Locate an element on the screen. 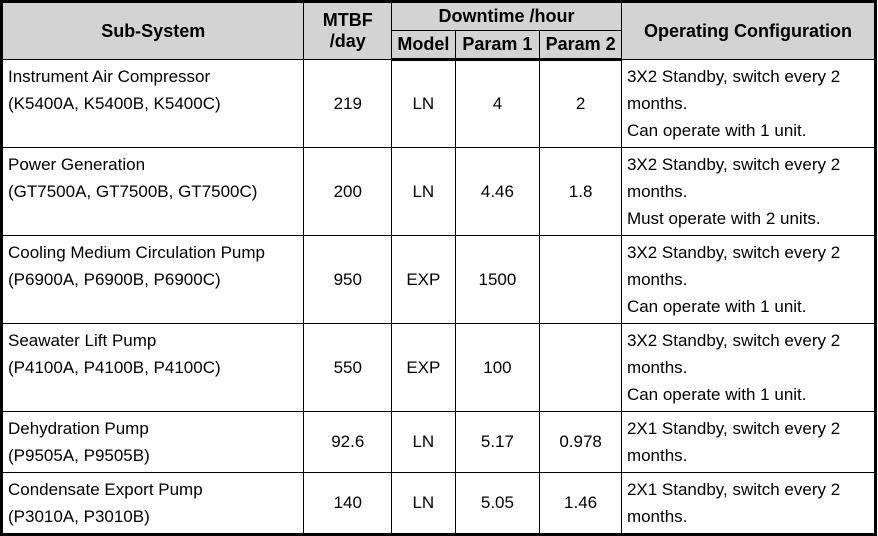 The height and width of the screenshot is (536, 878). header-param-1: Param 1 is located at coordinates (497, 45).